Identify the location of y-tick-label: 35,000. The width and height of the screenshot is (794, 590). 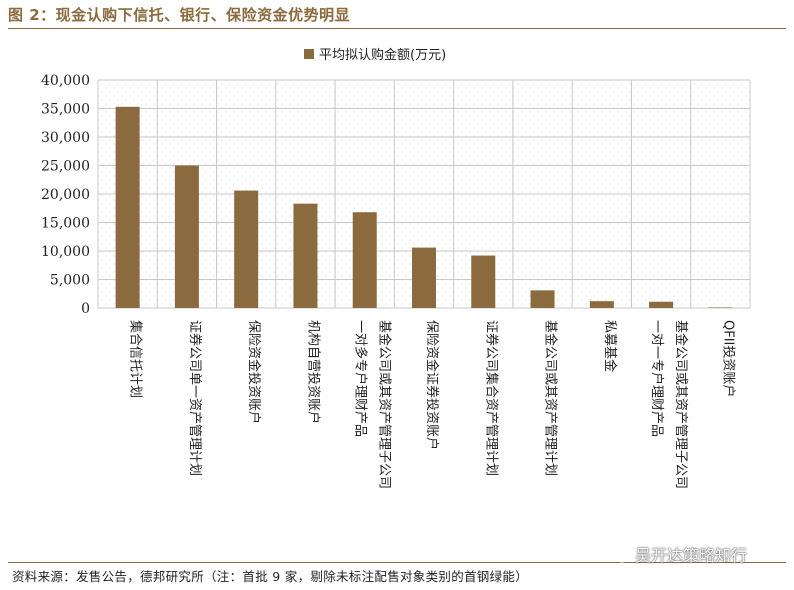
(65, 110).